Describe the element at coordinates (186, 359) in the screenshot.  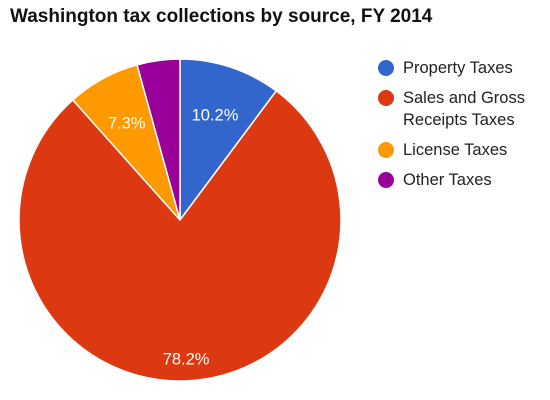
I see `pie-label-sales-taxes: 78.2%` at that location.